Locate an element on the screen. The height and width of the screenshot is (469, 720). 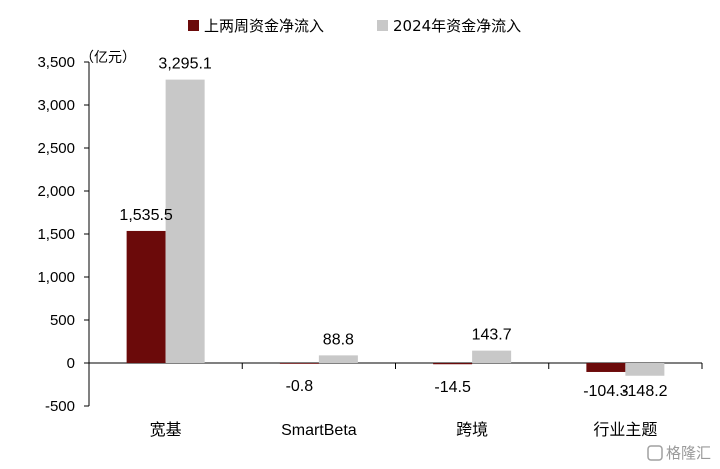
y-tick-label: 1,000 is located at coordinates (56, 277).